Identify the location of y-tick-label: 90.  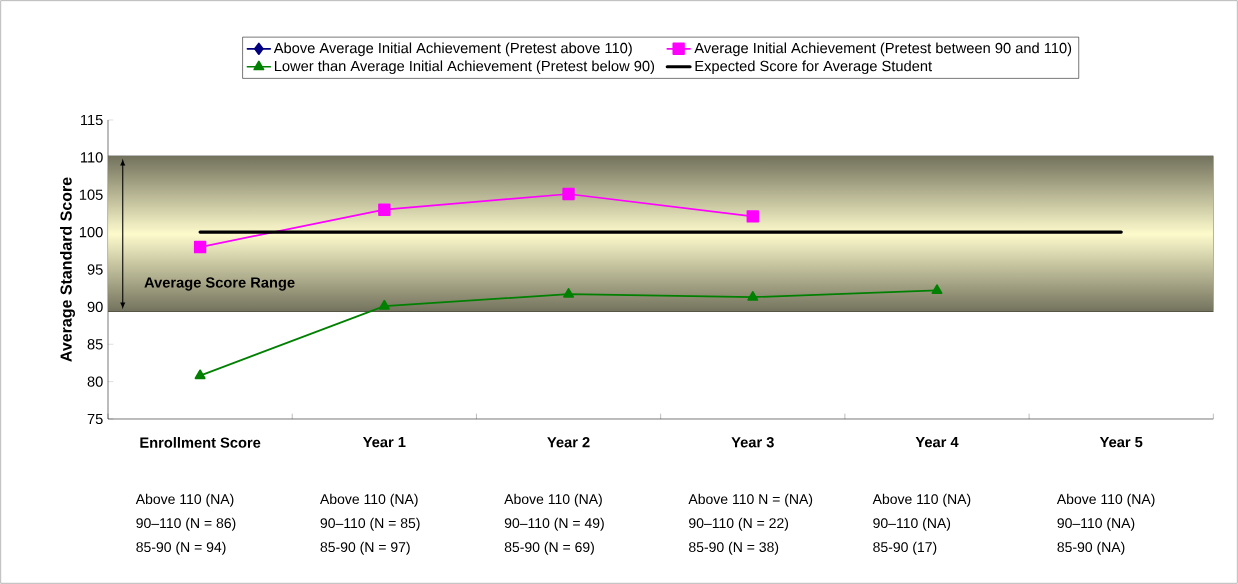
(95, 307).